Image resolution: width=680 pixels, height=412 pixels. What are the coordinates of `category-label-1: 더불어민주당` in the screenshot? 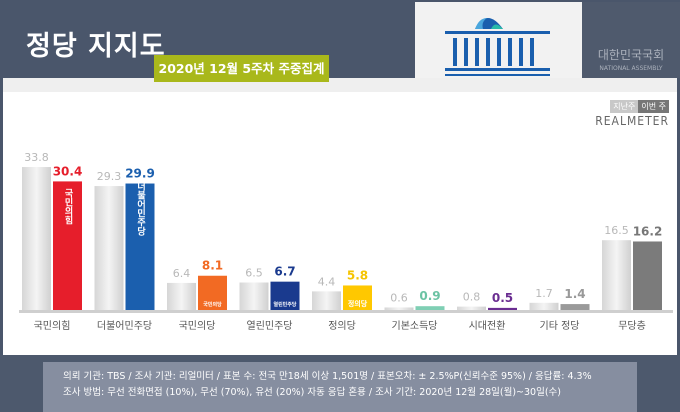 It's located at (124, 326).